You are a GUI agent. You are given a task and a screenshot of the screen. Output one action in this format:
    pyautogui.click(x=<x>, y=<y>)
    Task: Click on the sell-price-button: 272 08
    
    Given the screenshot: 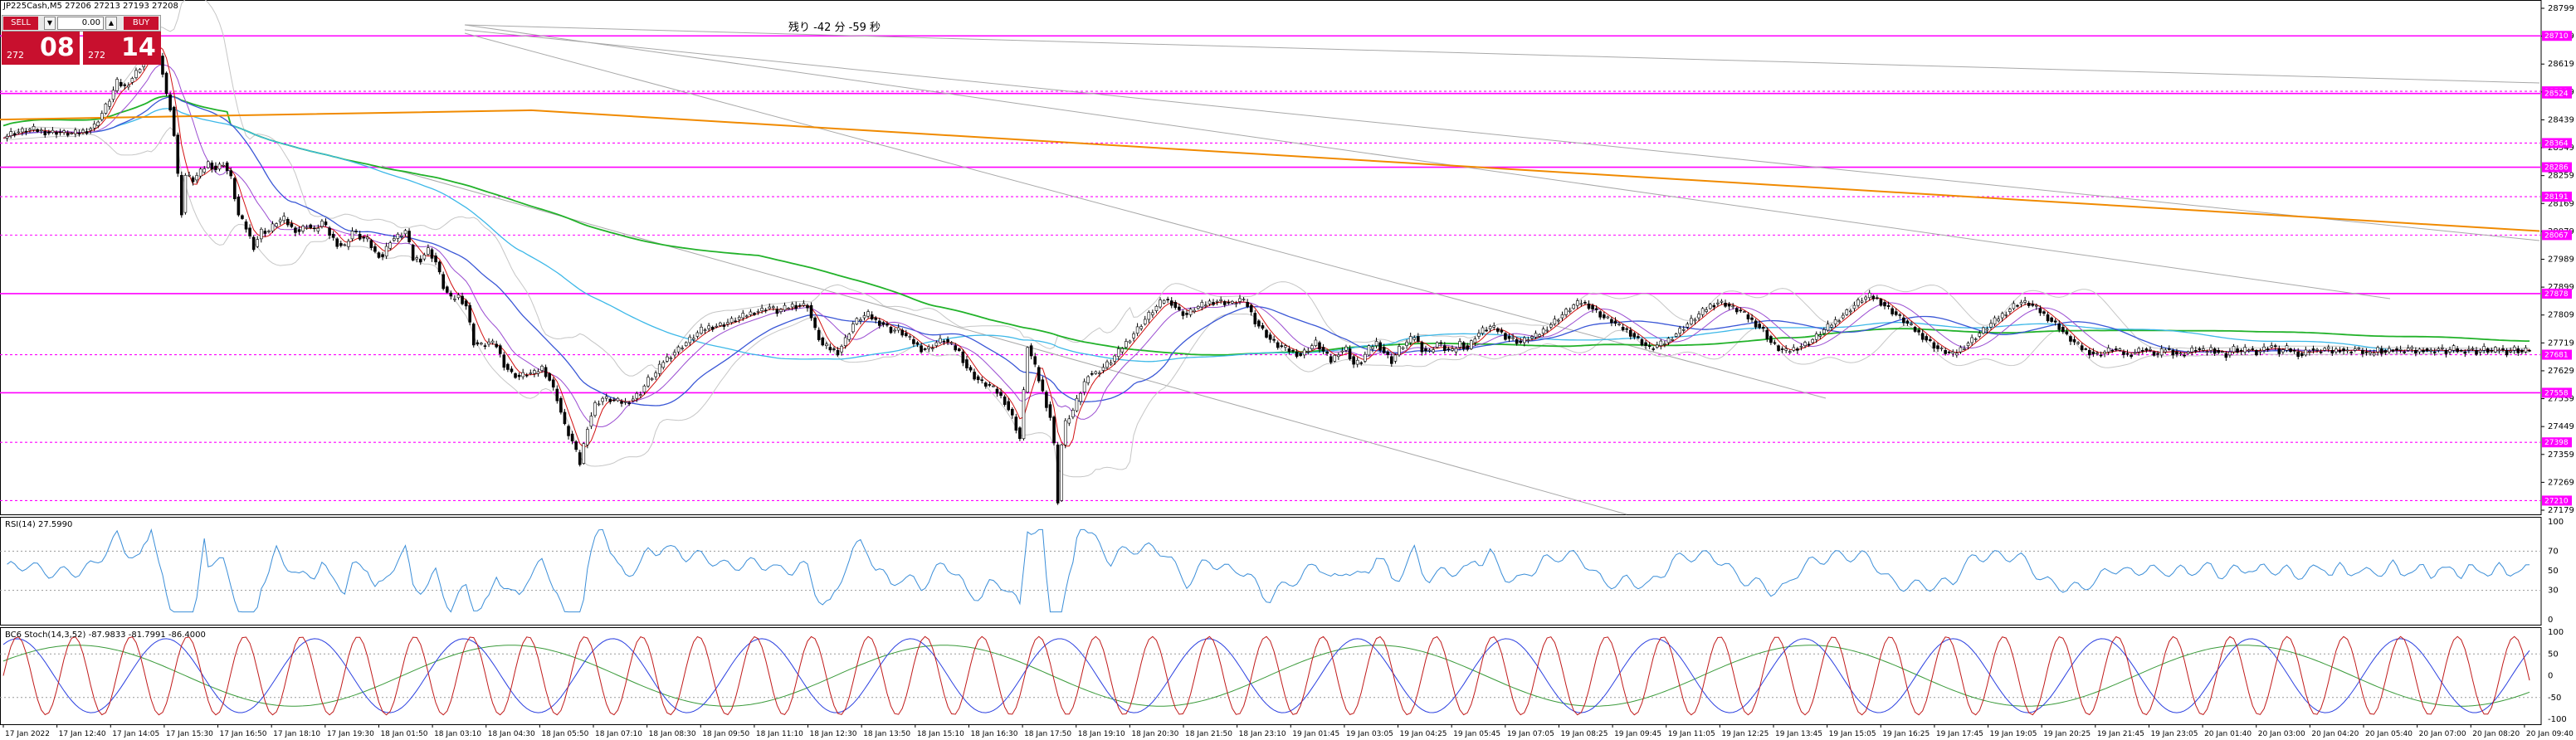 What is the action you would take?
    pyautogui.click(x=41, y=48)
    